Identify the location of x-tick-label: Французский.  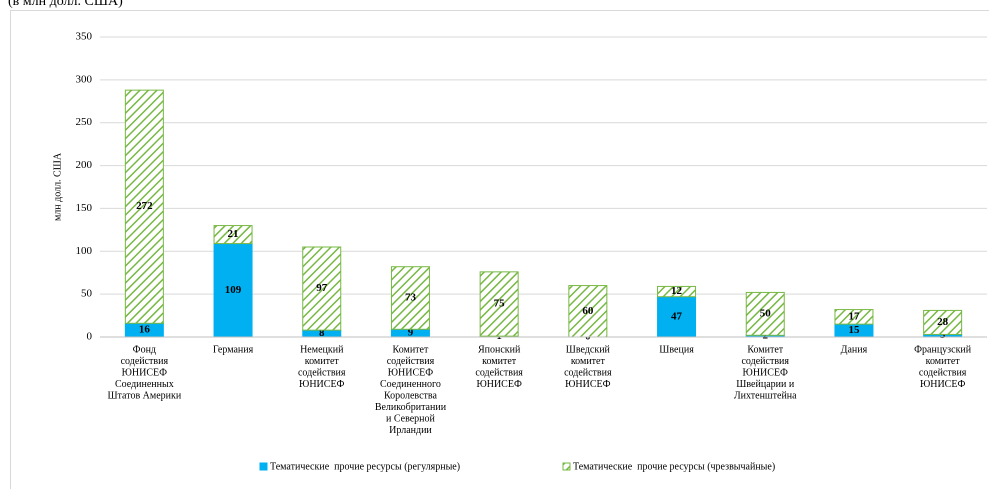
(943, 349).